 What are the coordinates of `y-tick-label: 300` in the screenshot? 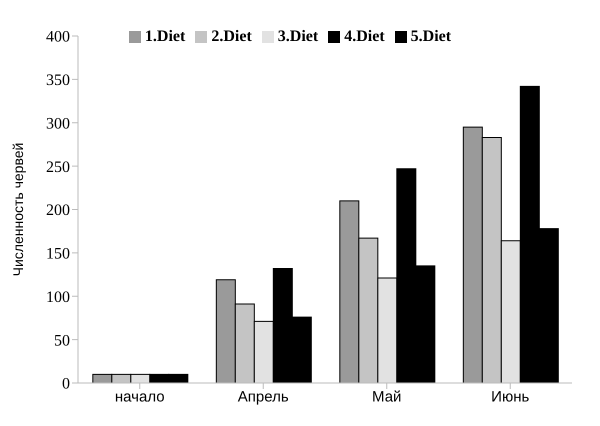 It's located at (58, 123).